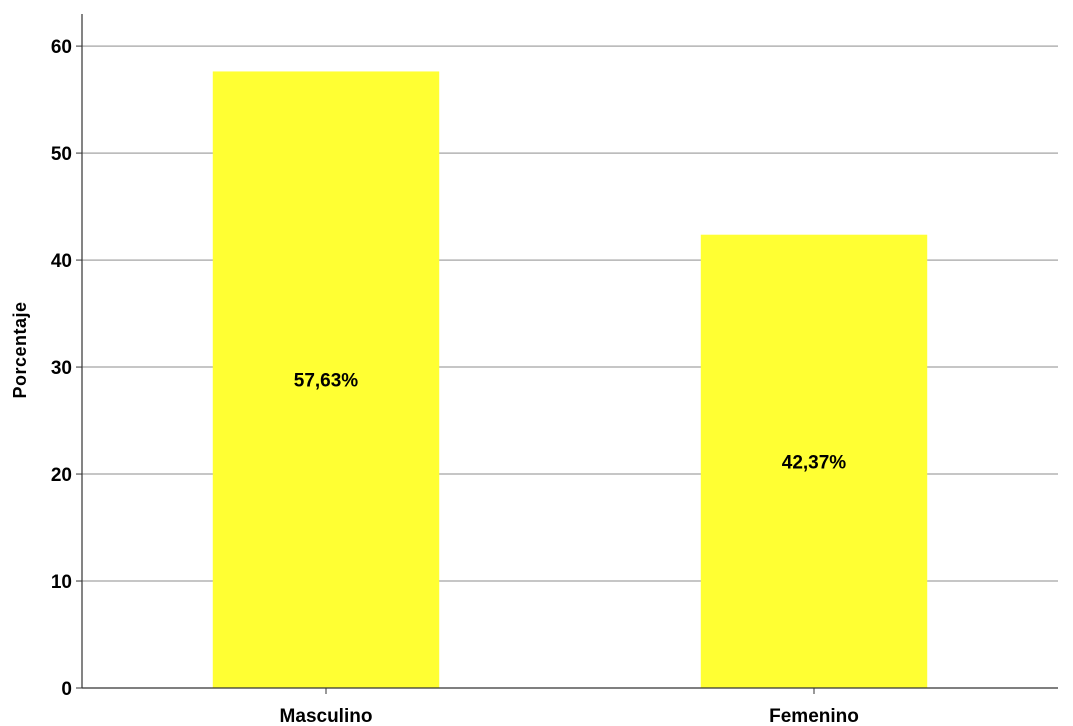  I want to click on data-label-femenino: 42,37%, so click(814, 462).